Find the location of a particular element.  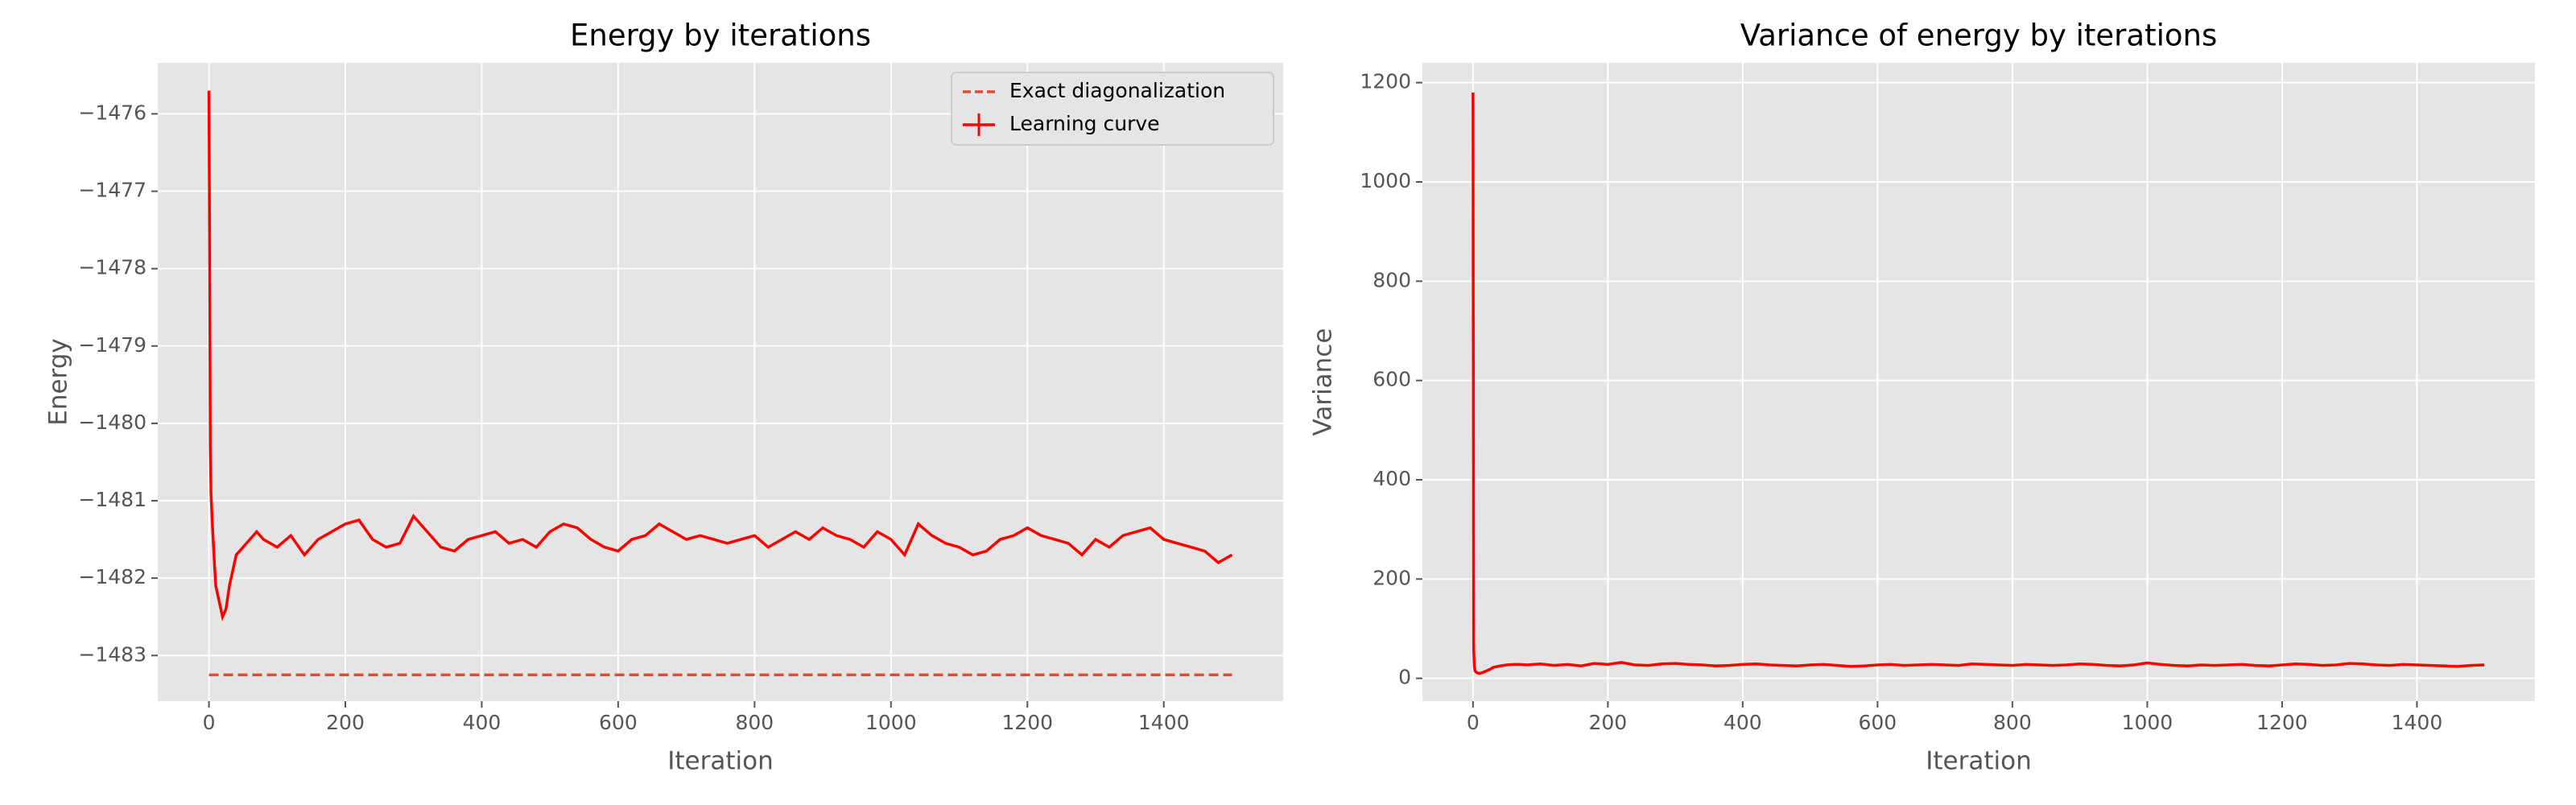

y-tick-label: −1480 is located at coordinates (112, 422).